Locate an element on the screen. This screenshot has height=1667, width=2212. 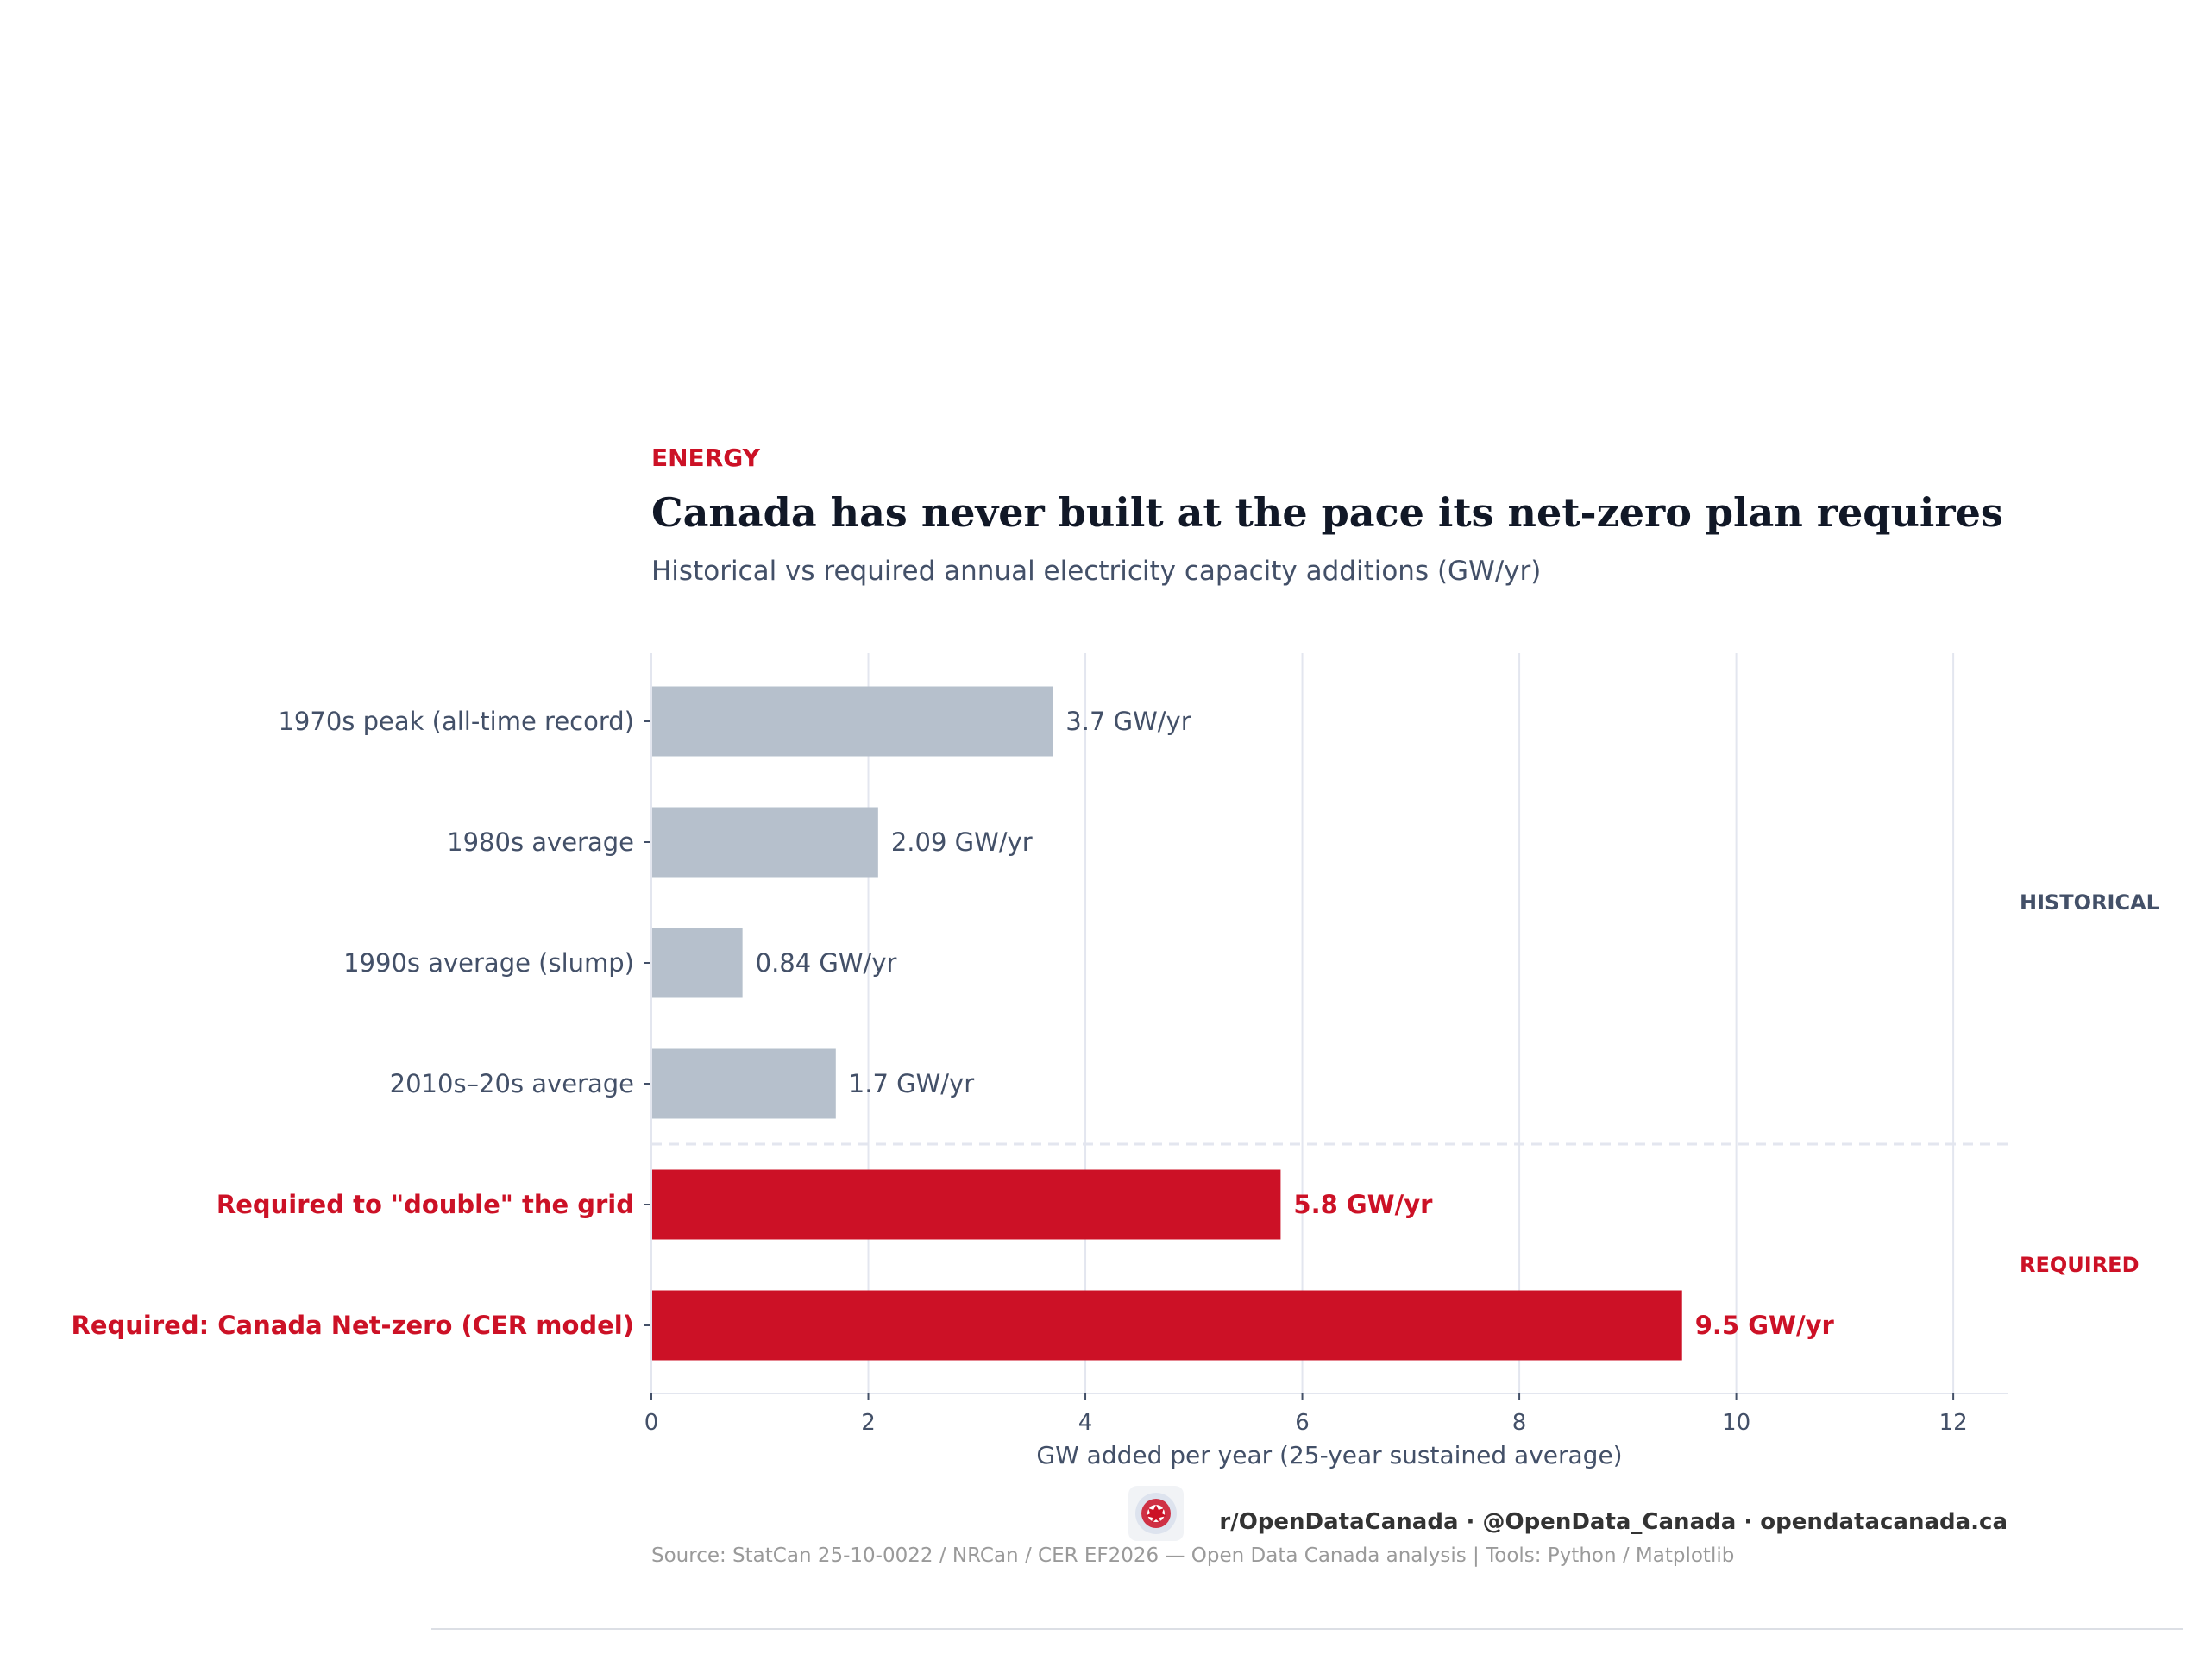
value-label: 0.84 GW/yr is located at coordinates (827, 963).